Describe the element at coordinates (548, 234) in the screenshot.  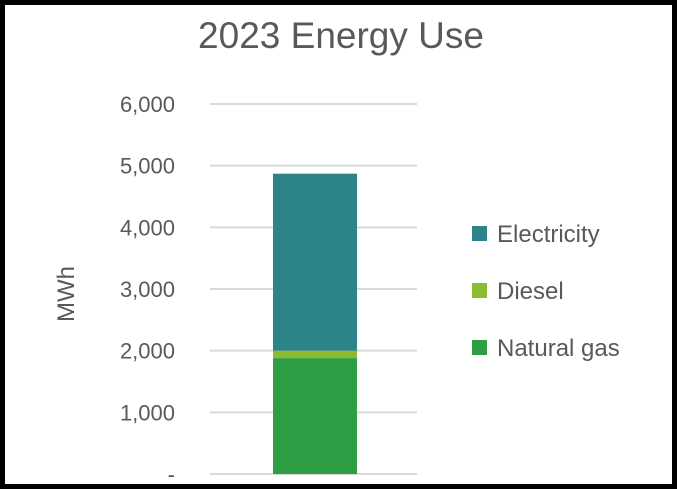
I see `legend-label: Electricity` at that location.